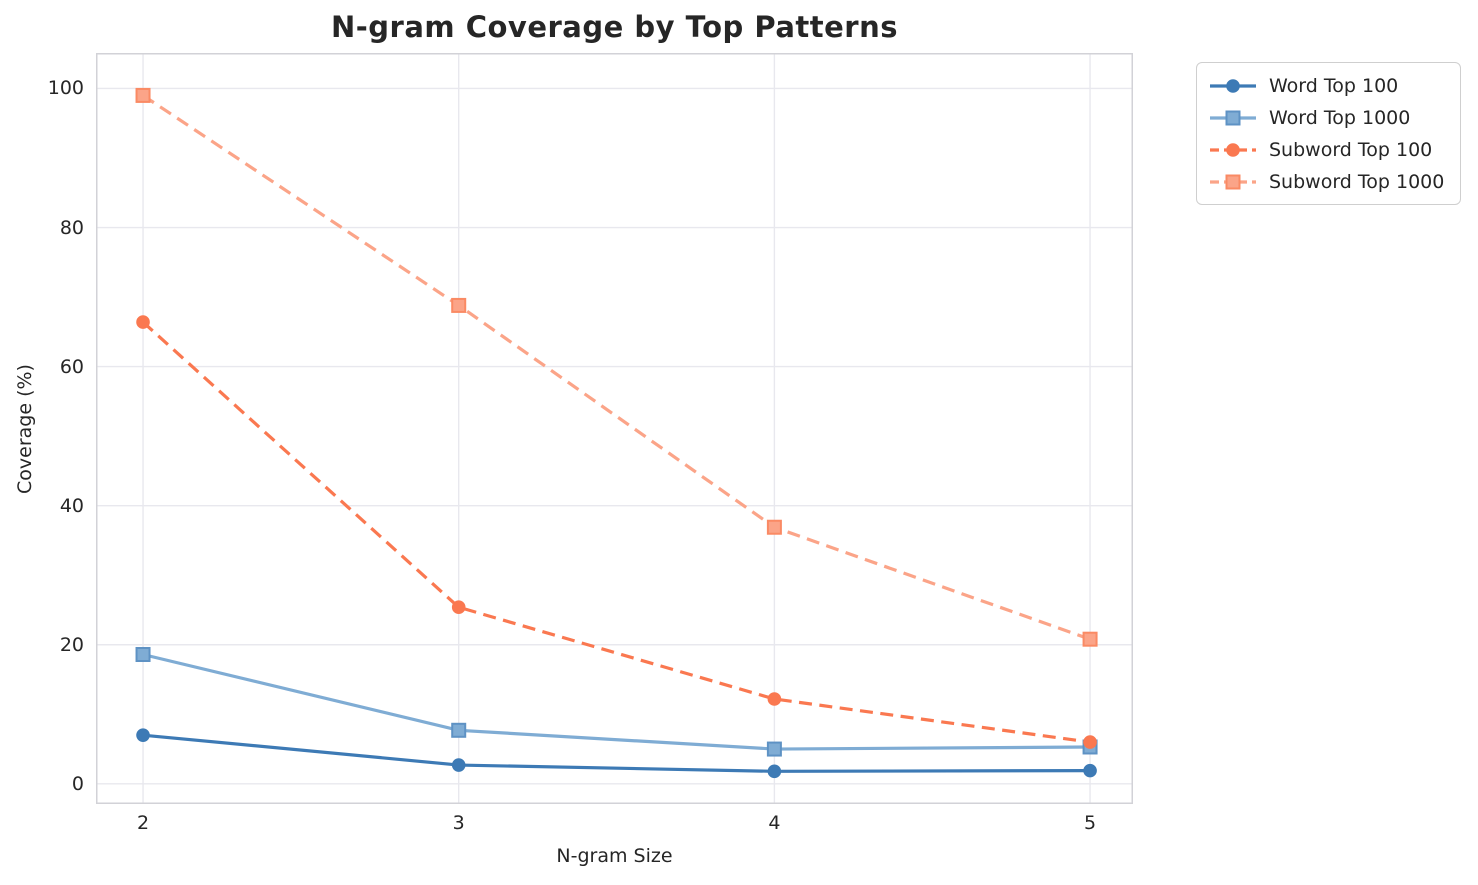 The width and height of the screenshot is (1478, 885). Describe the element at coordinates (774, 823) in the screenshot. I see `x-tick-label: 4` at that location.